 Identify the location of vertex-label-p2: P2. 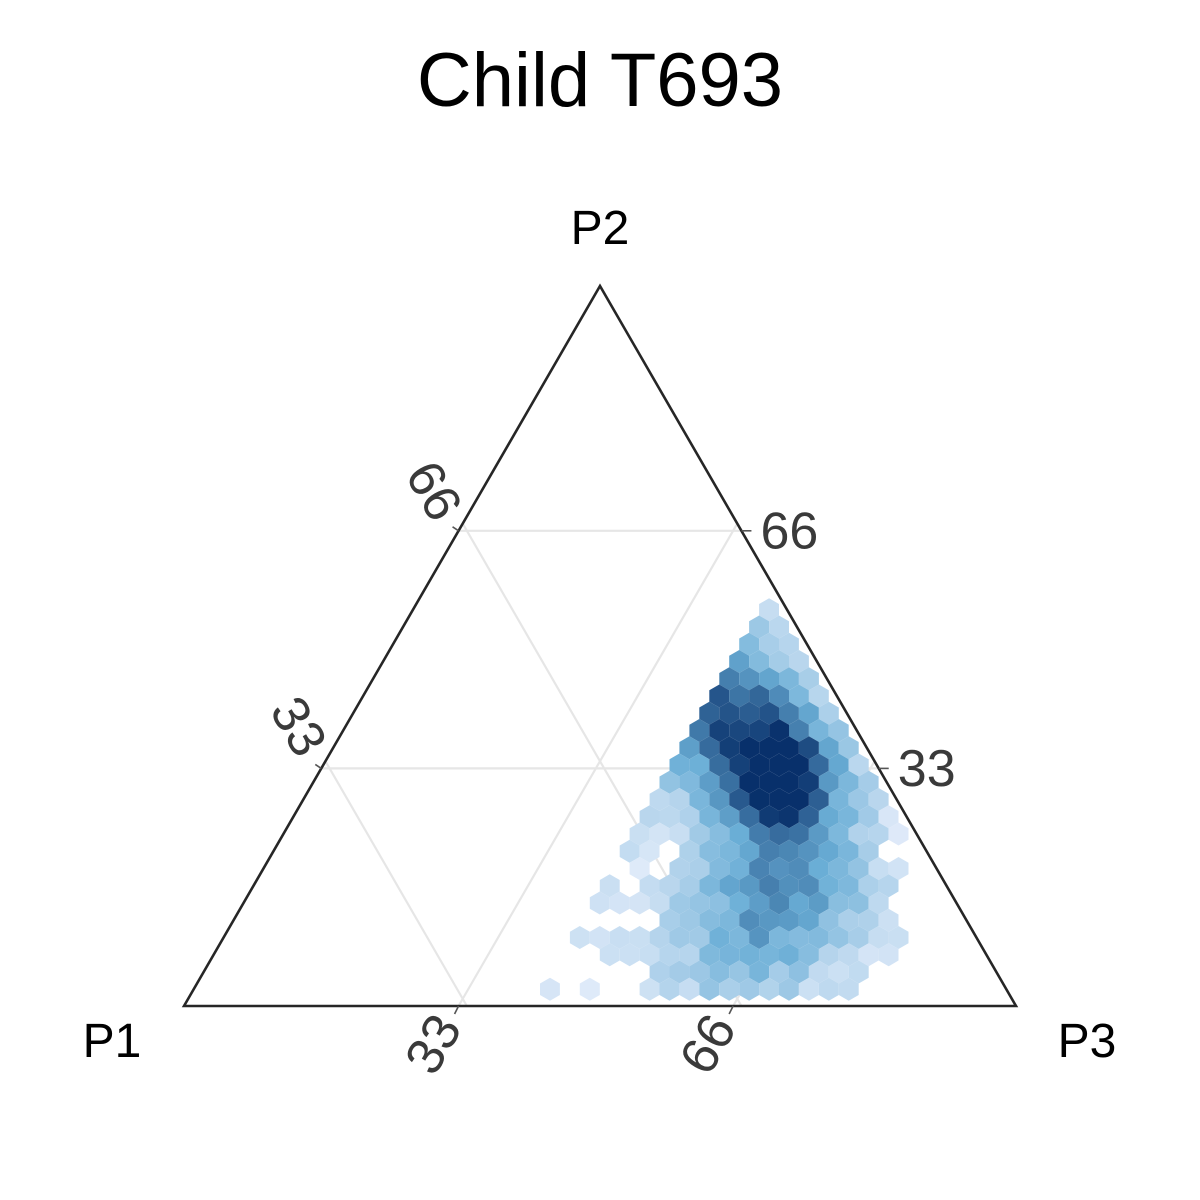
(600, 228).